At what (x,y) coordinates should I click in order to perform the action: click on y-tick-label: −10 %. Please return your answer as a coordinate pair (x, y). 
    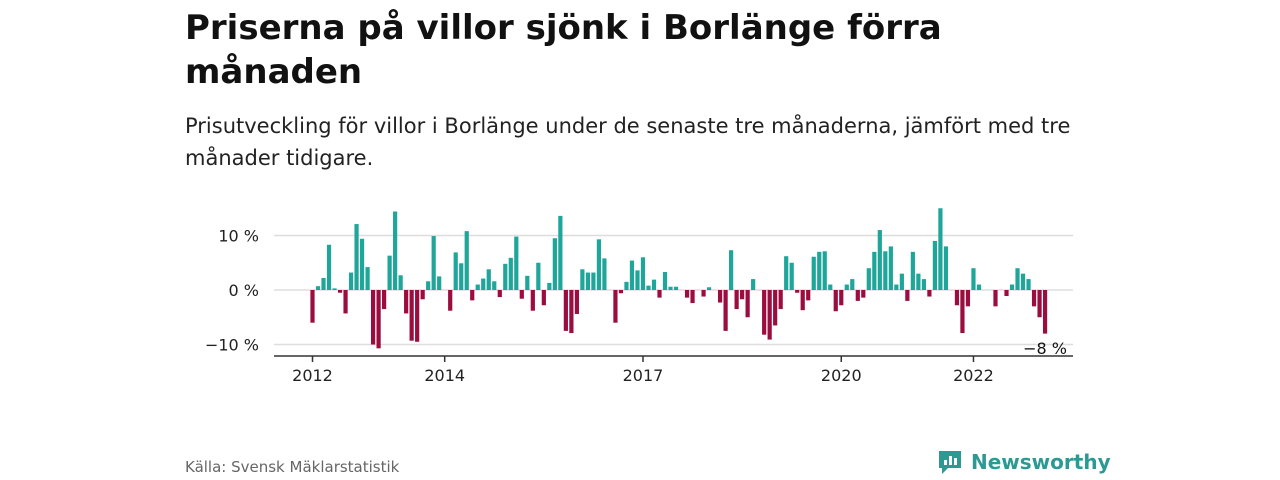
    Looking at the image, I should click on (232, 345).